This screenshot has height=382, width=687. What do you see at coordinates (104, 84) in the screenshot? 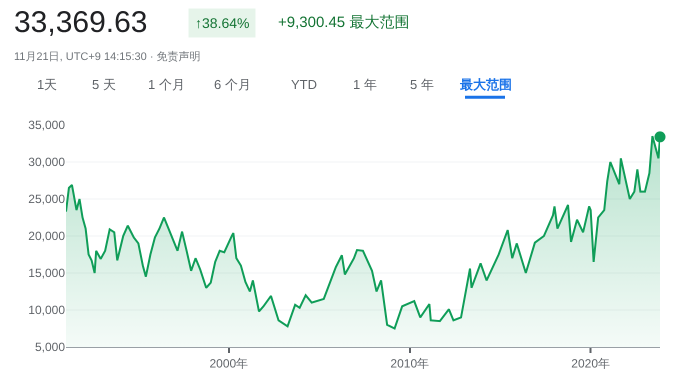
I see `text: 5 天` at bounding box center [104, 84].